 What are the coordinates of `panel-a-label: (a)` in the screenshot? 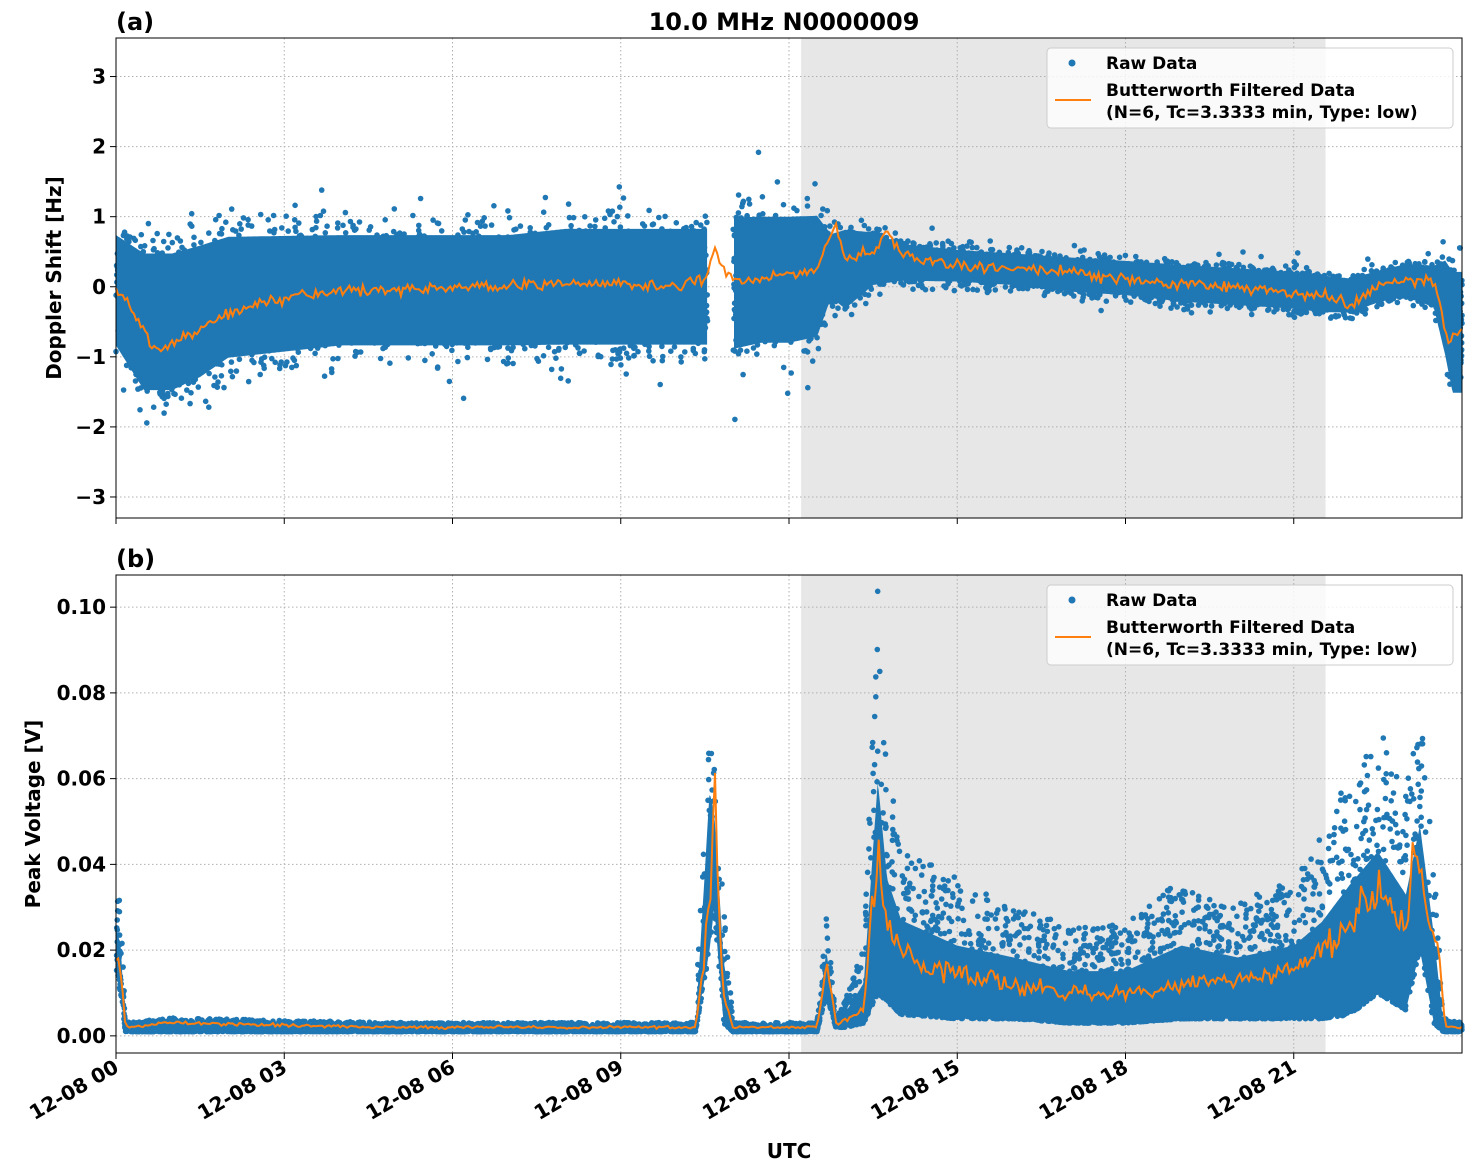 It's located at (135, 22).